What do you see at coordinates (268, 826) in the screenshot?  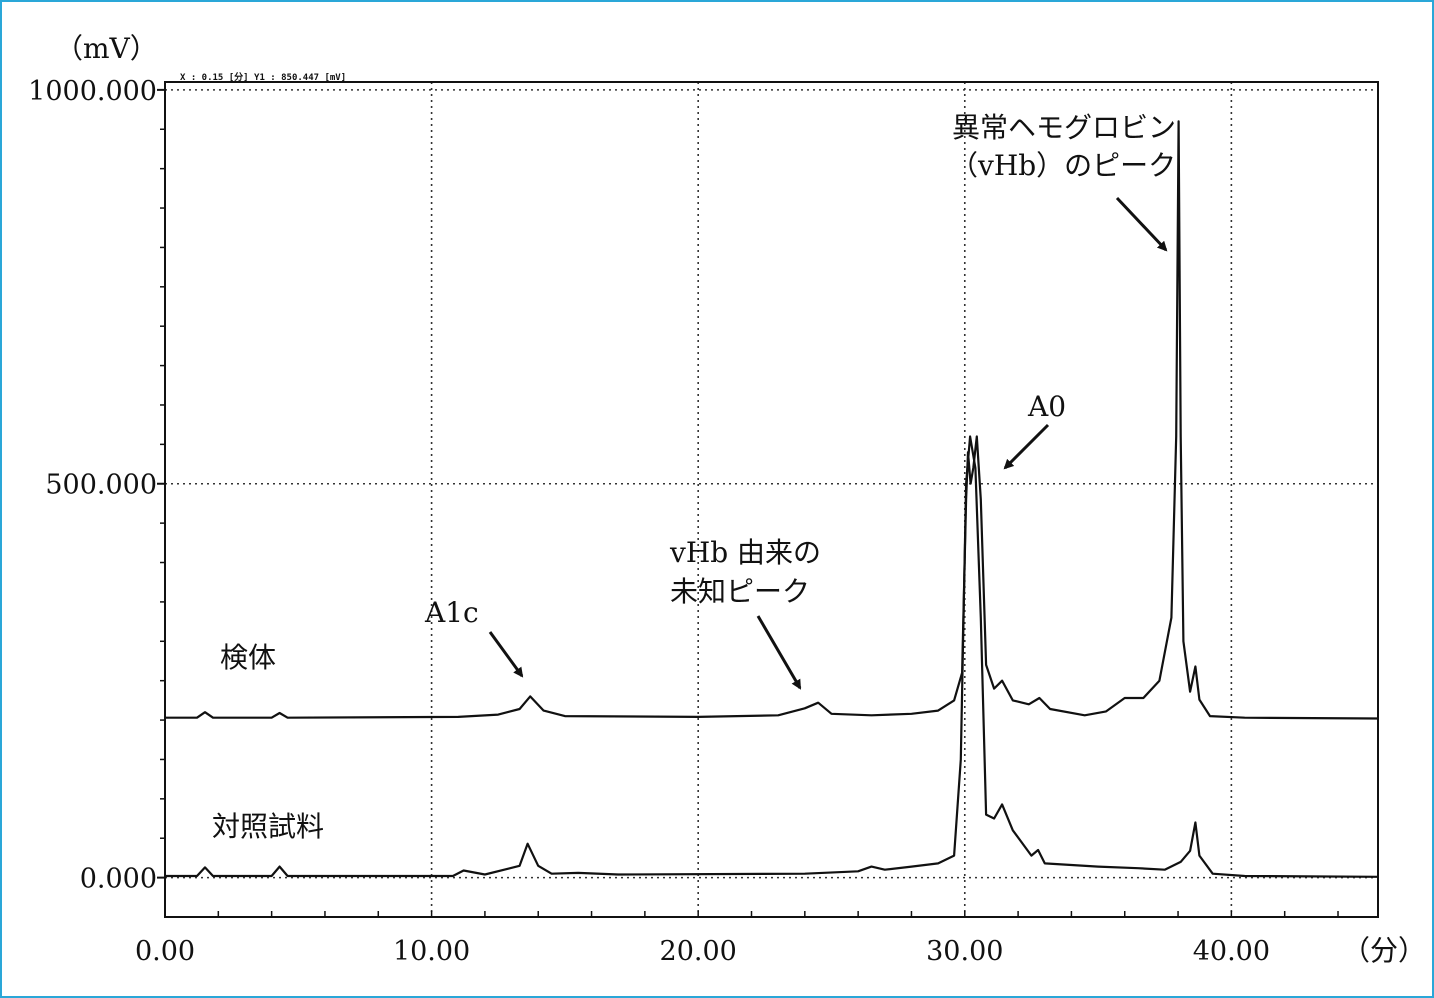 I see `series-label-control: 対照試料` at bounding box center [268, 826].